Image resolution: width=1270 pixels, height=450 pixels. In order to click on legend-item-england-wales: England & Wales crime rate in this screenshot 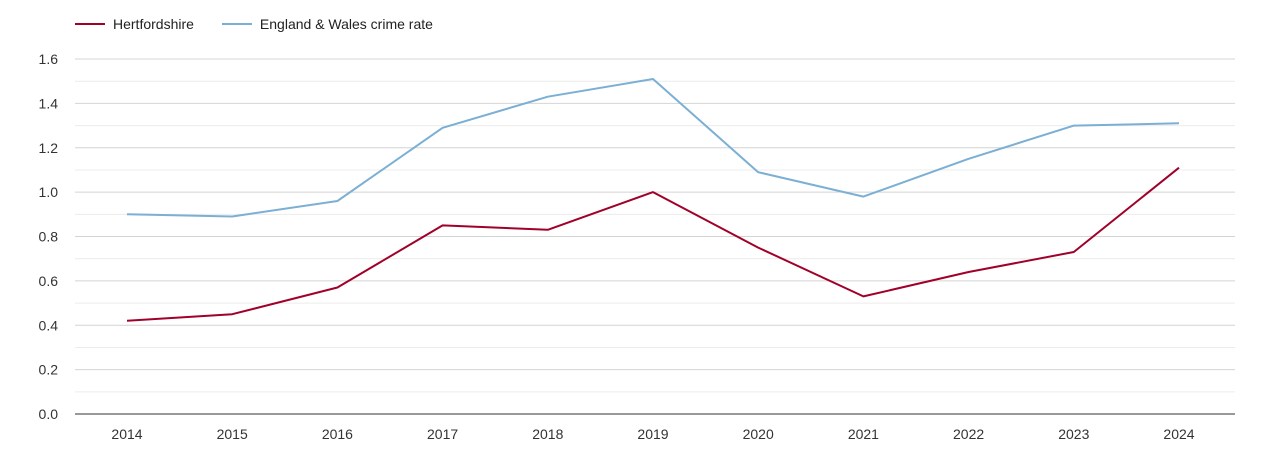, I will do `click(327, 24)`.